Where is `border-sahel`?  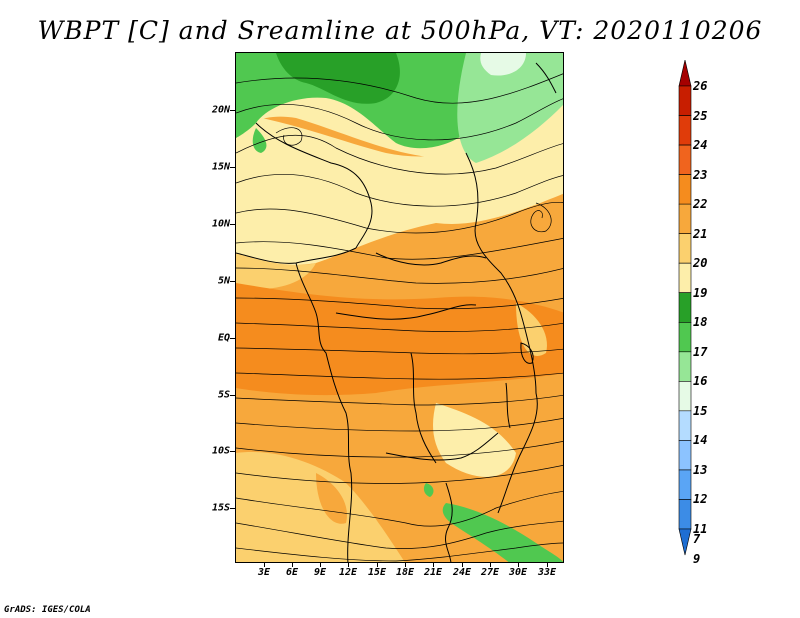 border-sahel is located at coordinates (431, 259).